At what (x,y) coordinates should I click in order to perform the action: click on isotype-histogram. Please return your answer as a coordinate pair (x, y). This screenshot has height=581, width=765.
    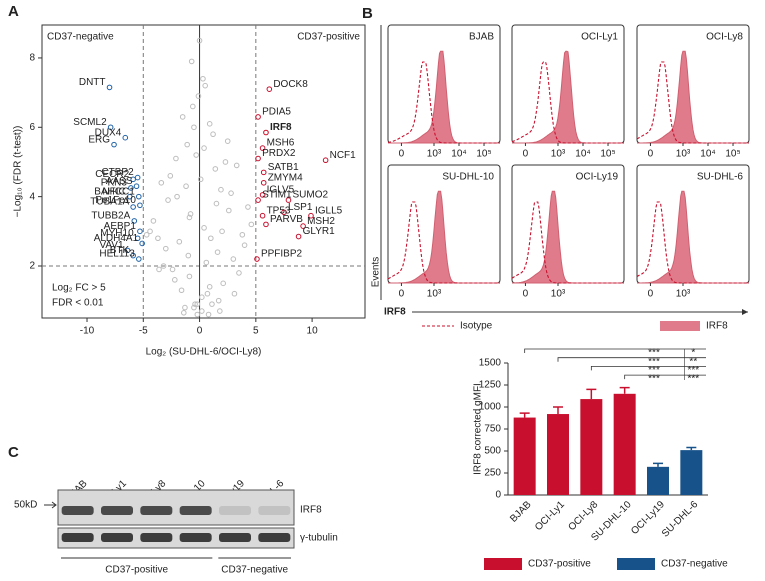
    Looking at the image, I should click on (692, 242).